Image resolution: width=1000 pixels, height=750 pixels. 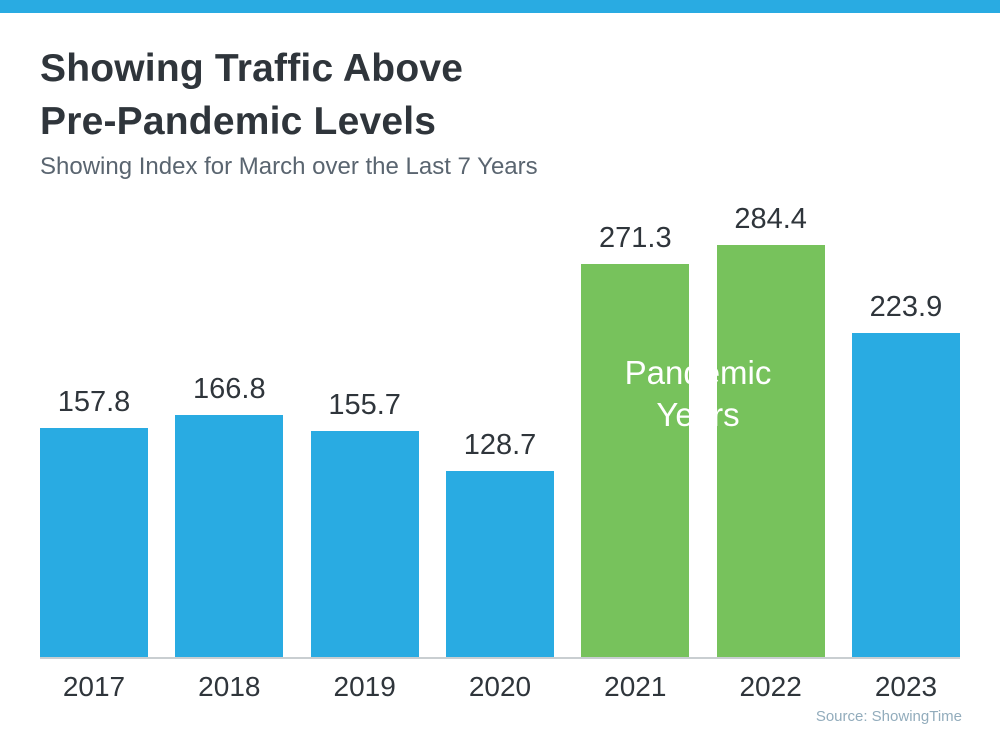 I want to click on bar-column-2017: 157.8, so click(x=94, y=521).